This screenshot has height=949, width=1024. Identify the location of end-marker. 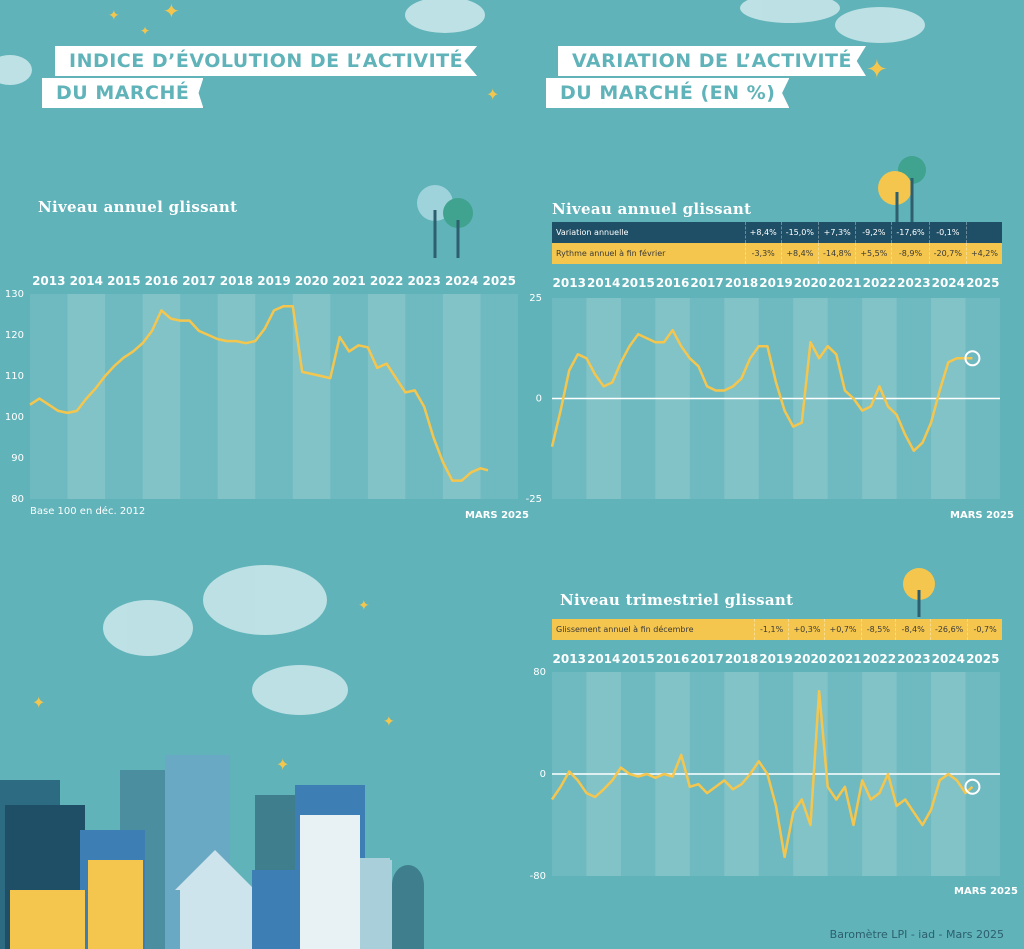
(972, 786).